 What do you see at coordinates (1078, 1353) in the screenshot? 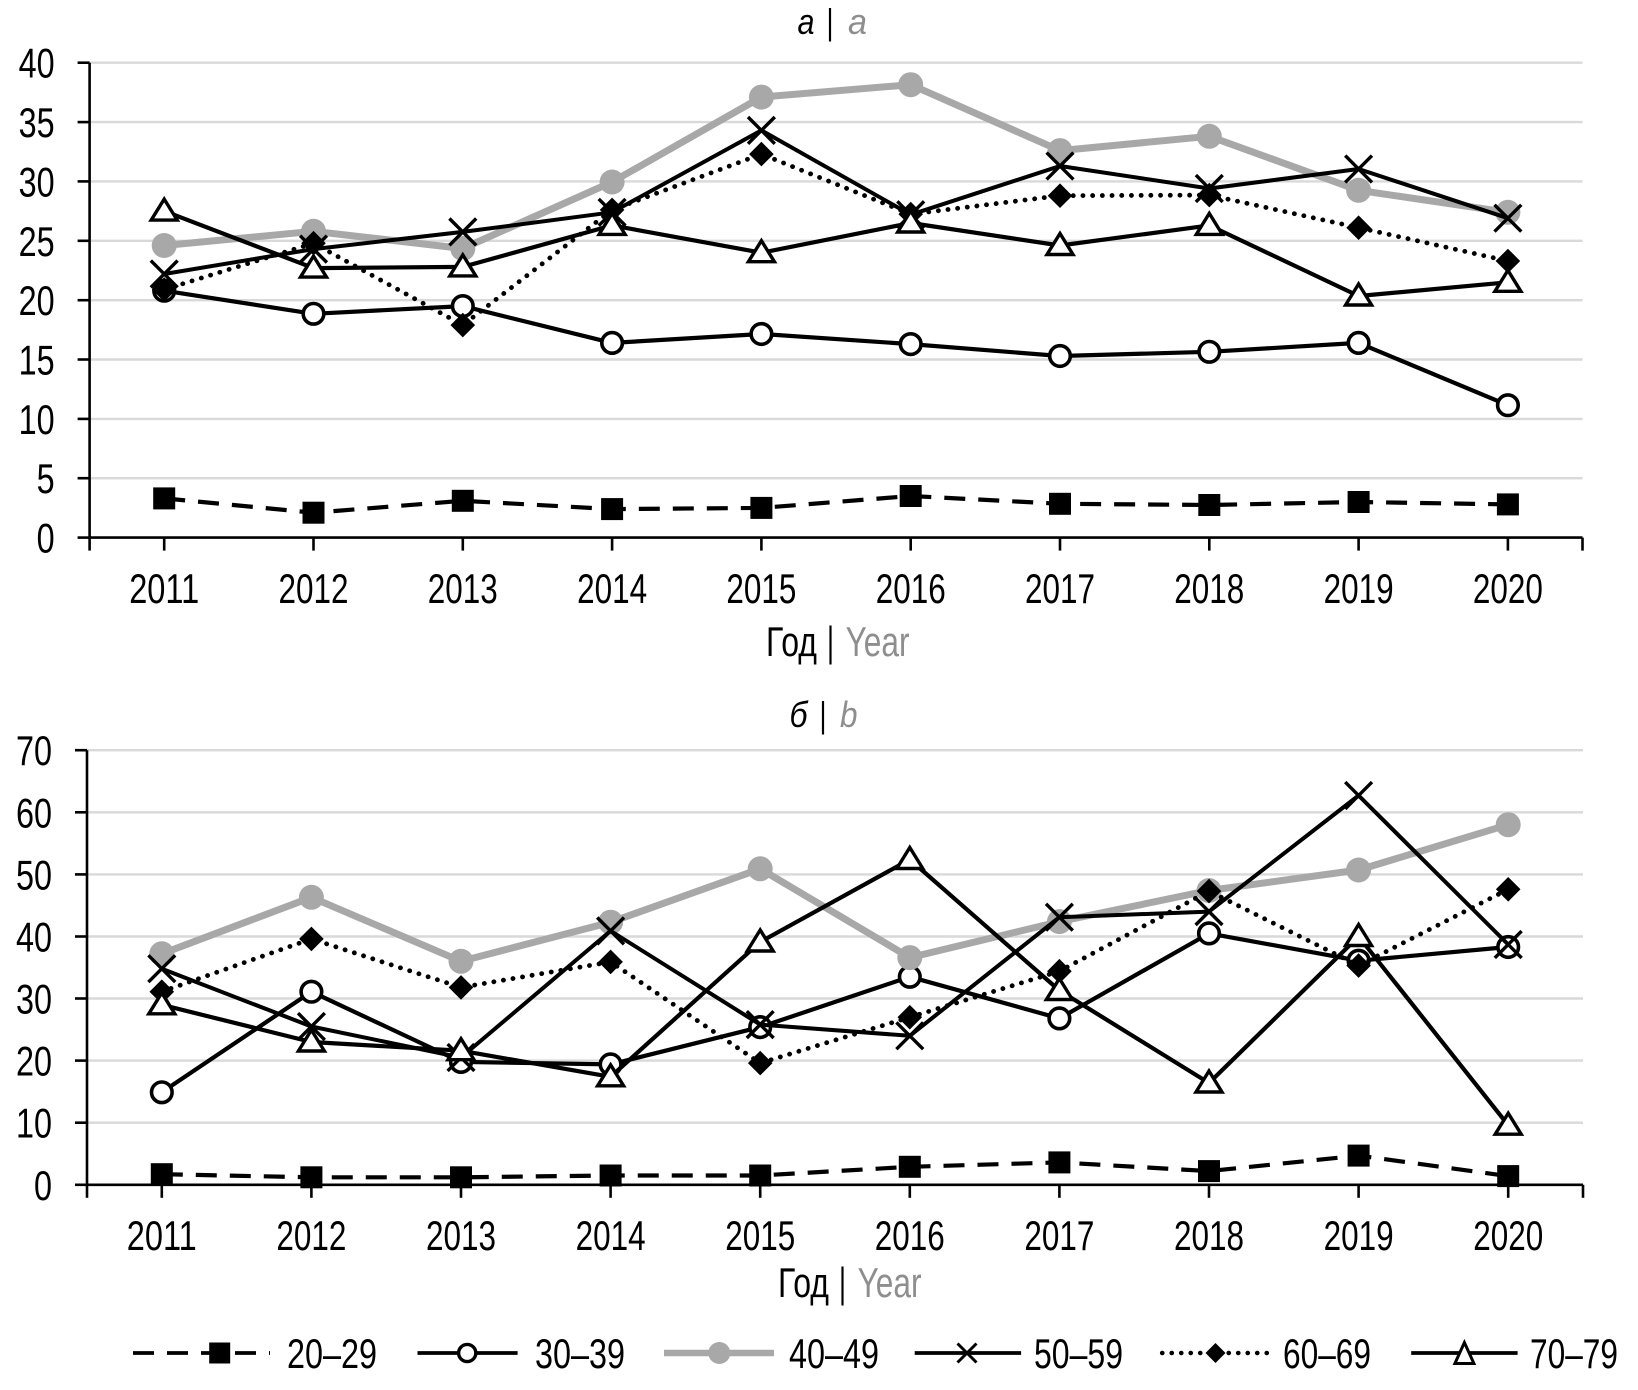
I see `svg-text: 50–59` at bounding box center [1078, 1353].